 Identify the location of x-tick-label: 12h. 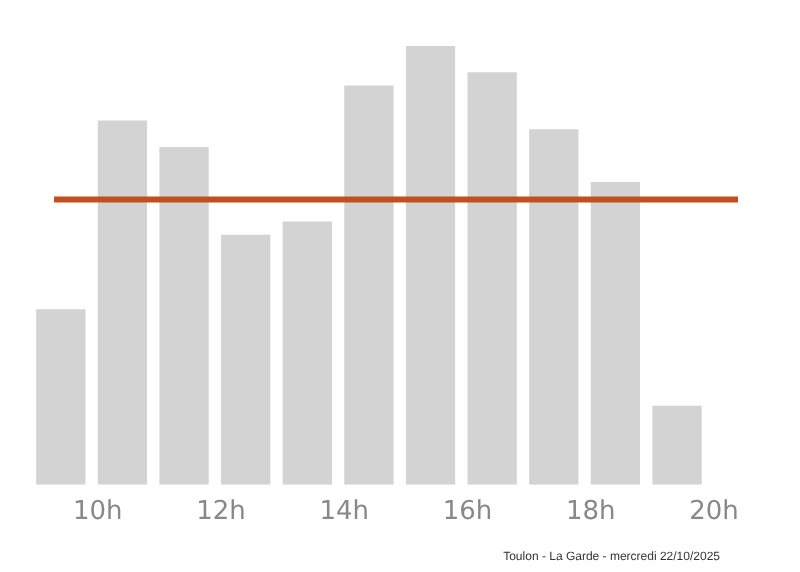
(221, 512).